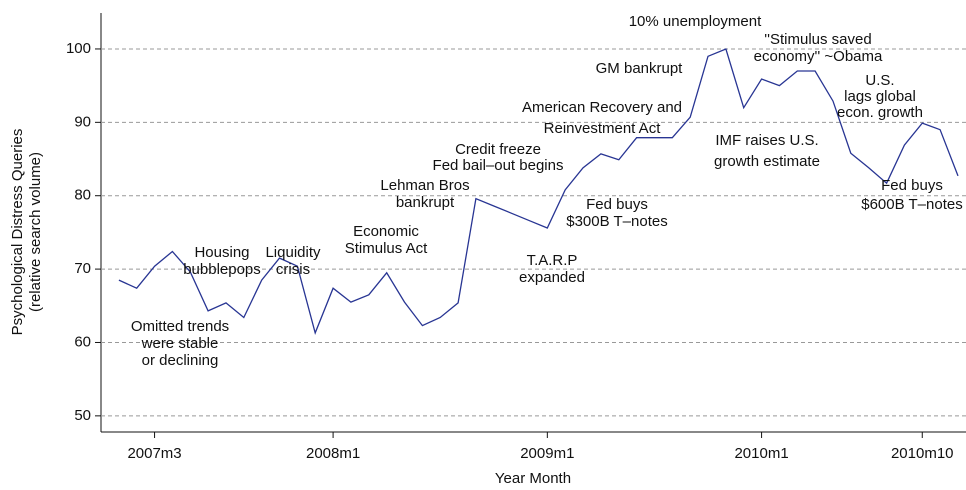  I want to click on annotation: crisis, so click(293, 269).